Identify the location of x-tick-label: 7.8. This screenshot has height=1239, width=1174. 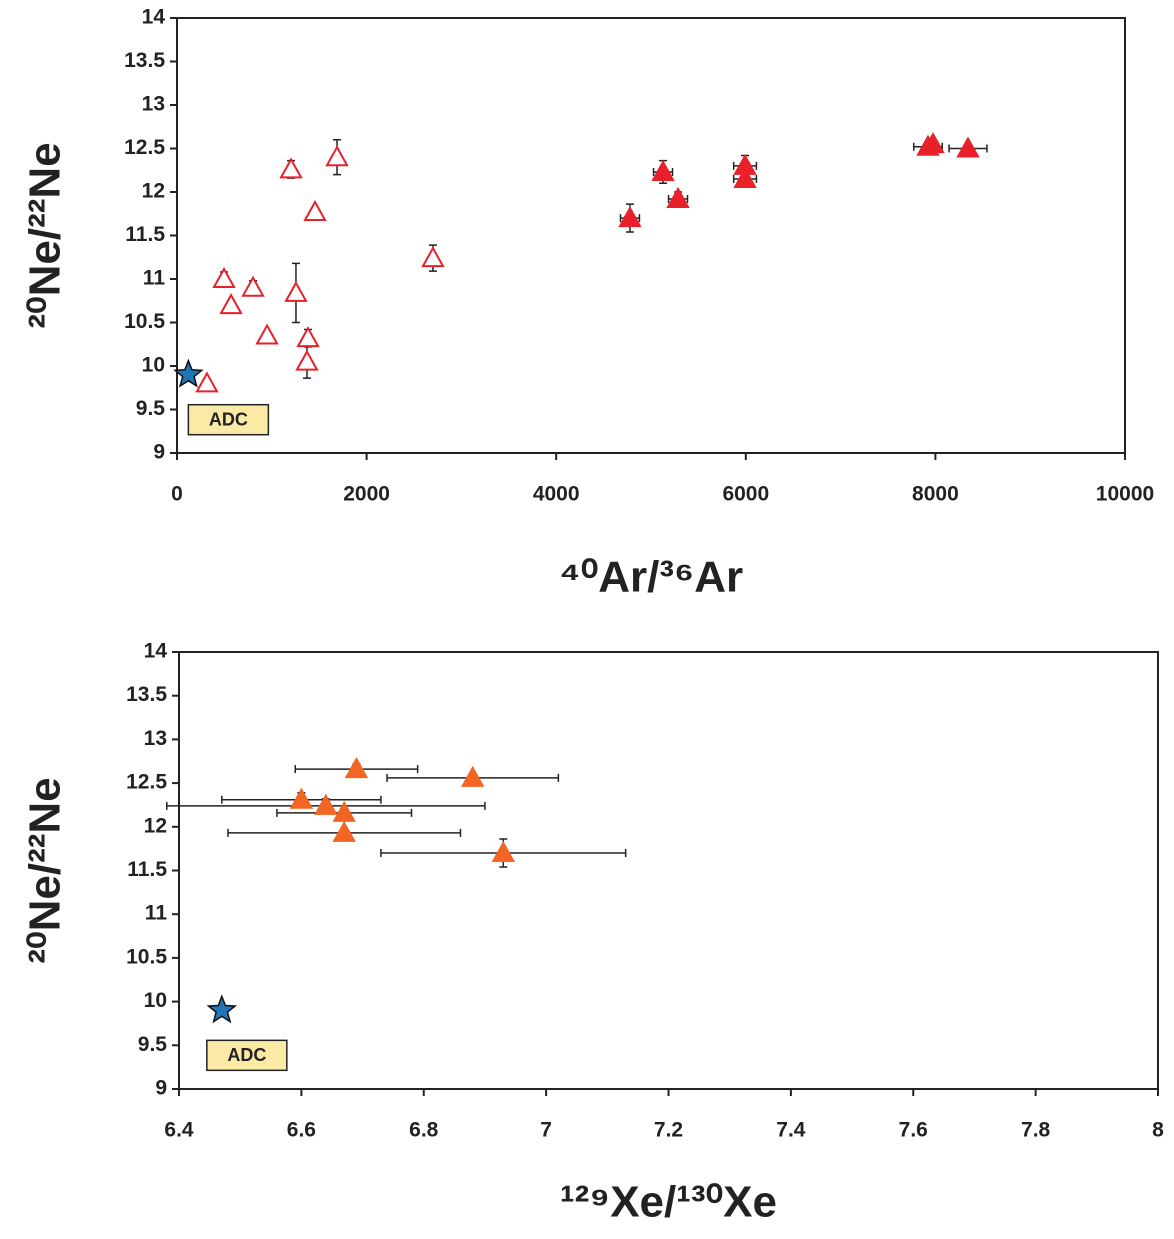
(1036, 1130).